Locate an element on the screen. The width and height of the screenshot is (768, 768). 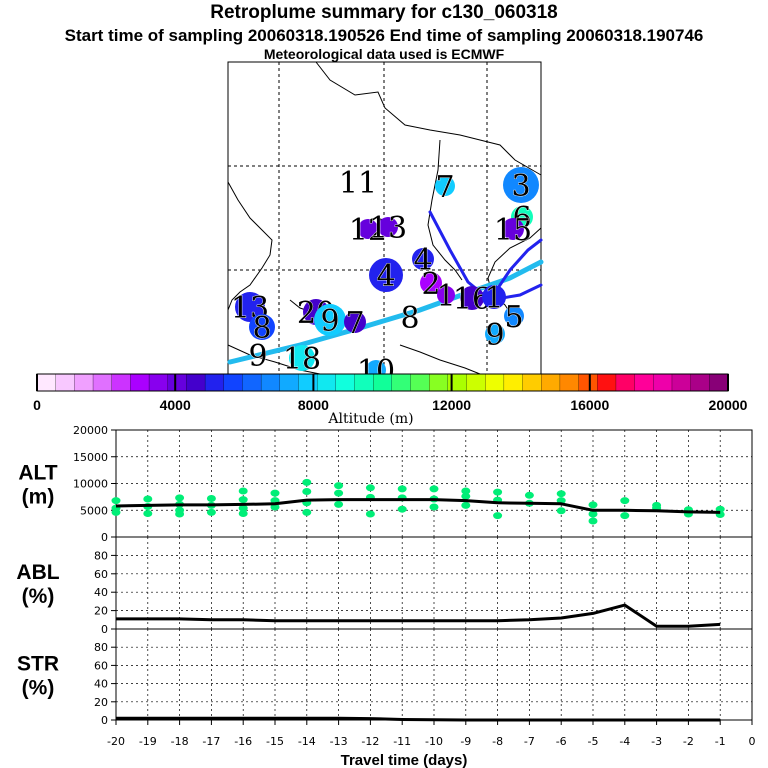
marker-label: 13 is located at coordinates (250, 308).